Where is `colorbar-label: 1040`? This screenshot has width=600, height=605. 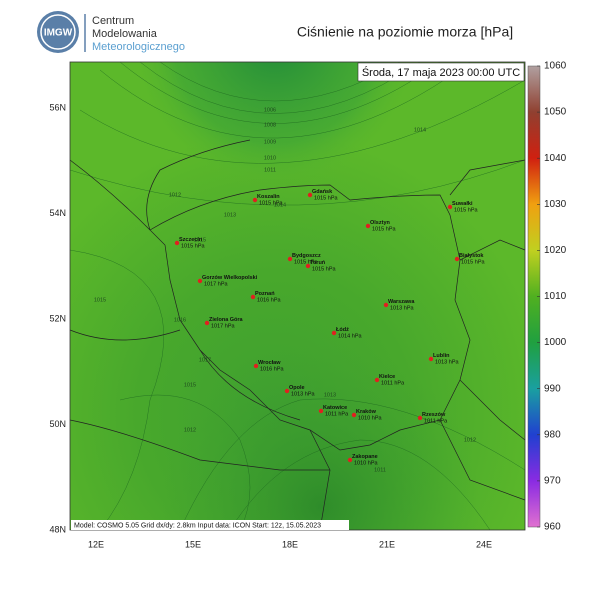
colorbar-label: 1040 is located at coordinates (555, 158).